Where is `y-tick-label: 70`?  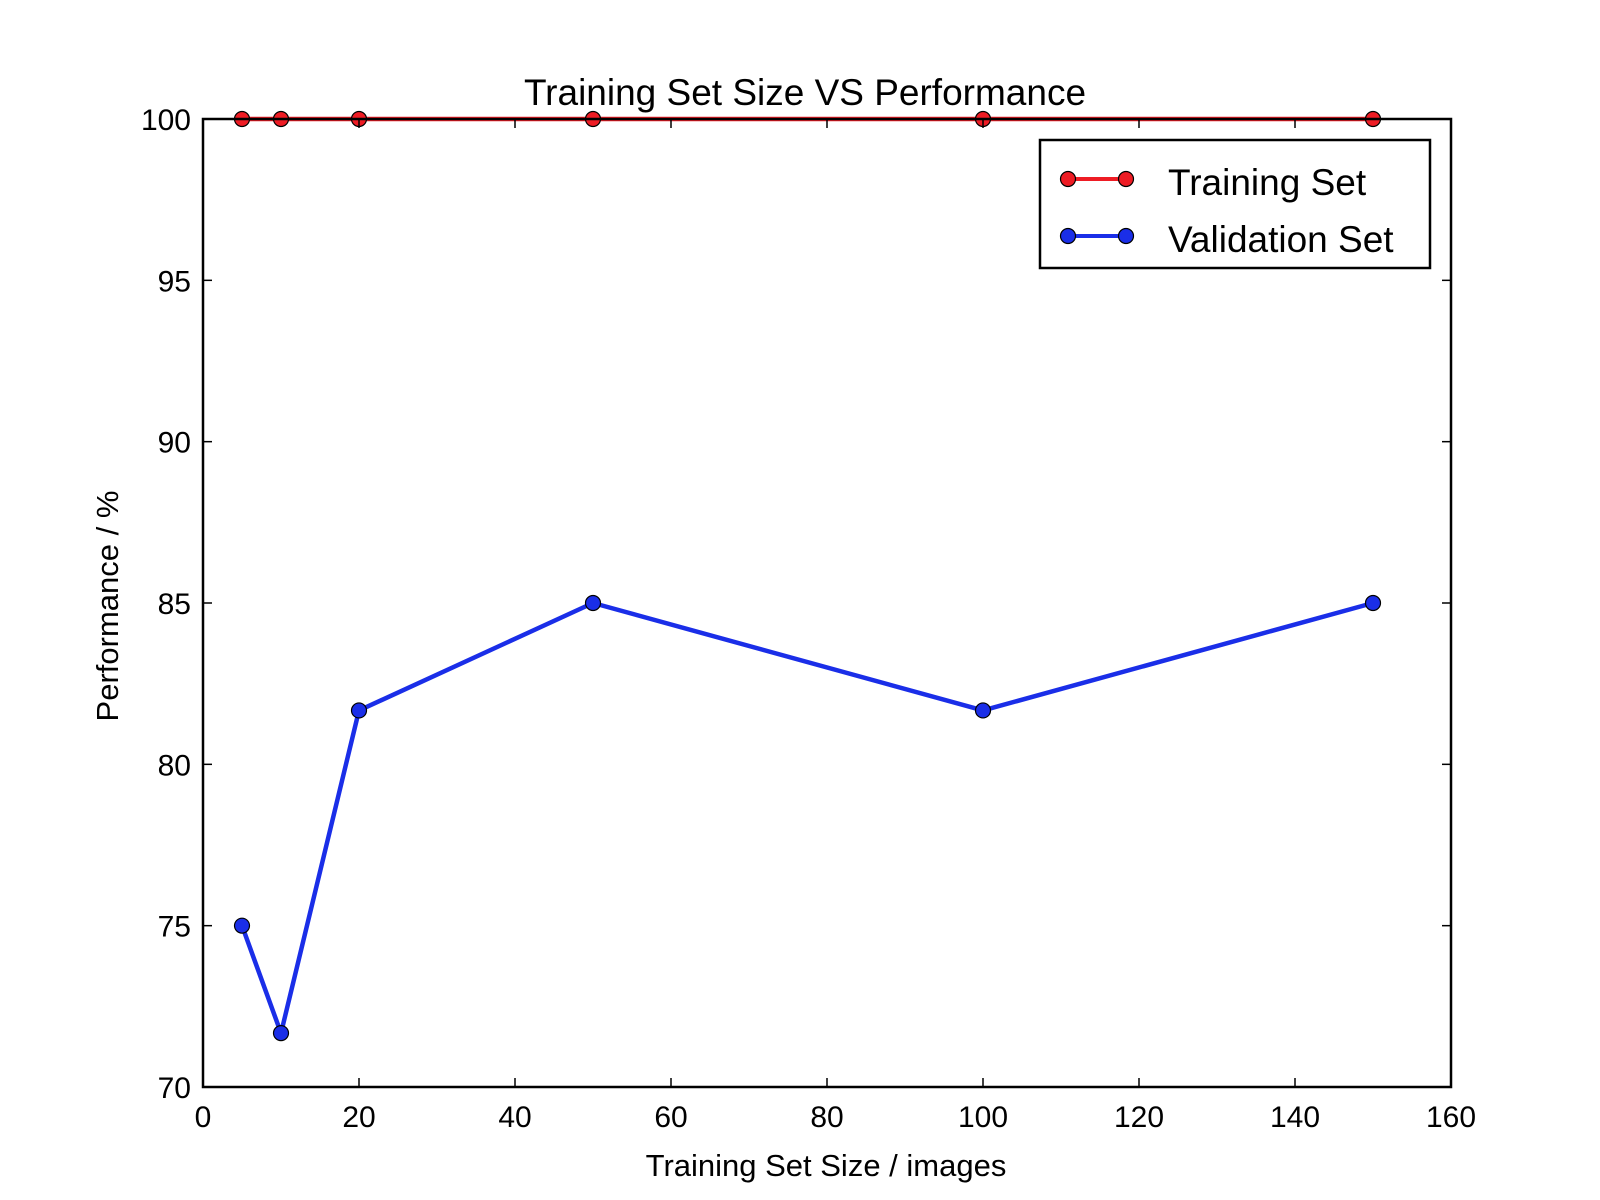 y-tick-label: 70 is located at coordinates (174, 1088).